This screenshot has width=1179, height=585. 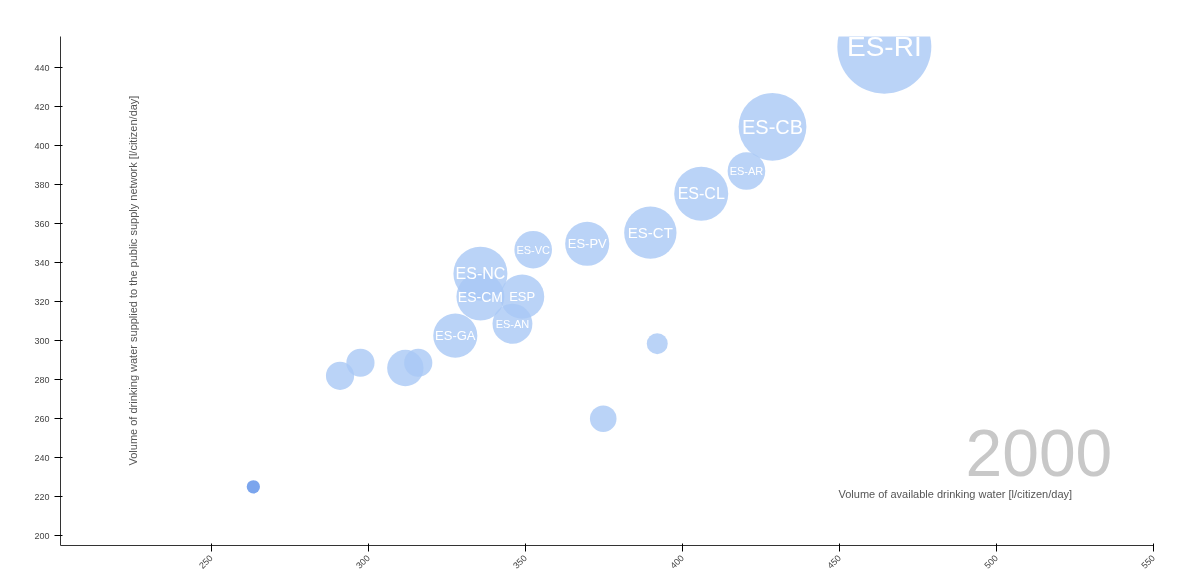 What do you see at coordinates (587, 244) in the screenshot?
I see `annotation: ES-PV` at bounding box center [587, 244].